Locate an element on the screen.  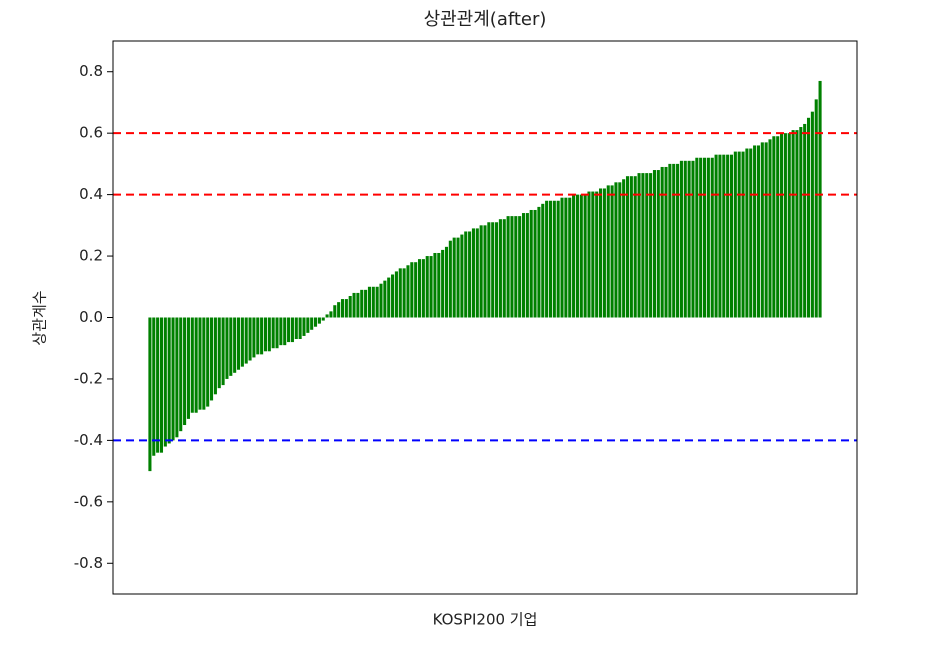
y-tick-label: -0.8 is located at coordinates (88, 563).